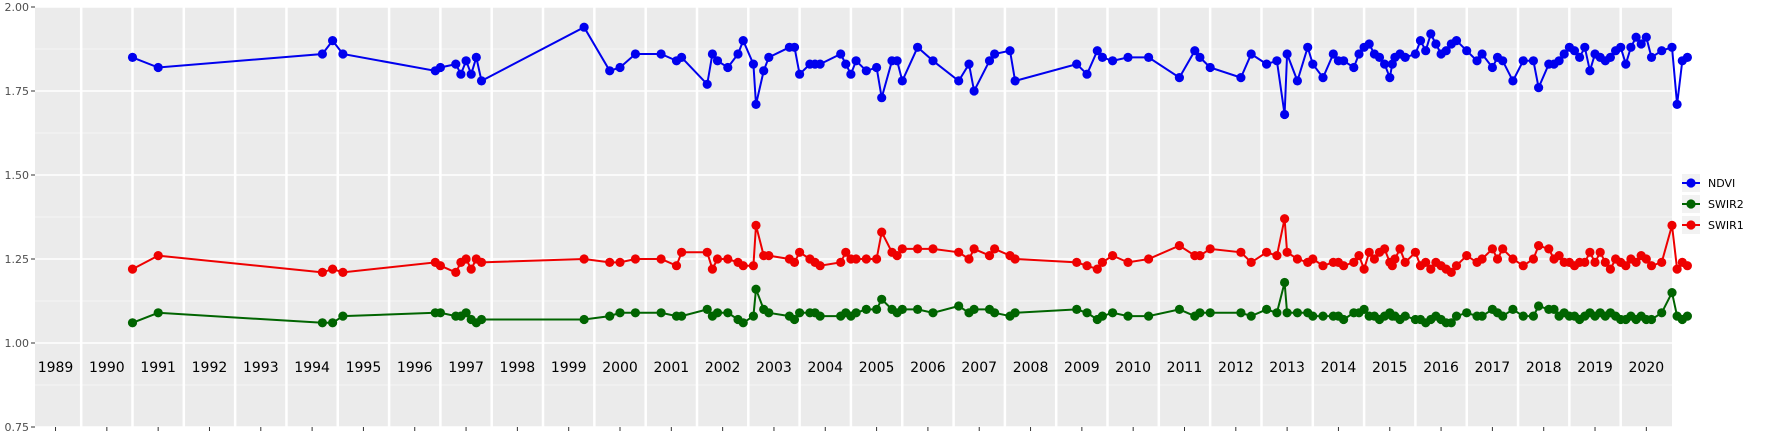  Describe the element at coordinates (415, 368) in the screenshot. I see `year-label: 1996` at that location.